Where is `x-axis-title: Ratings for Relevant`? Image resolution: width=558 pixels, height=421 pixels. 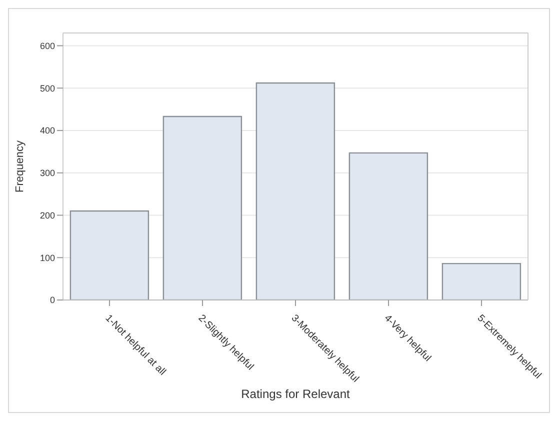
x-axis-title: Ratings for Relevant is located at coordinates (296, 394).